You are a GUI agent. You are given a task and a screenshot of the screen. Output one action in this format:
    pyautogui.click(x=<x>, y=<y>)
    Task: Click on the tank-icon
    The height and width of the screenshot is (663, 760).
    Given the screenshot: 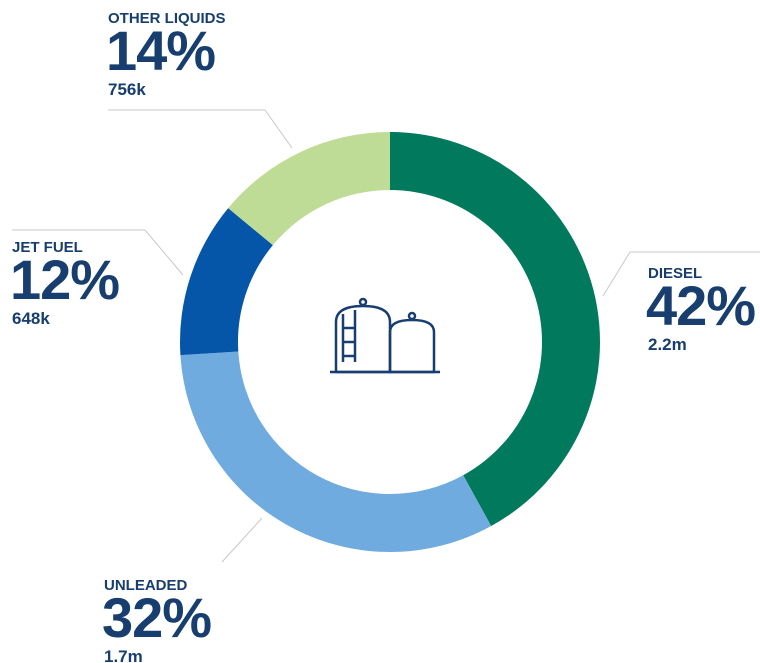 What is the action you would take?
    pyautogui.click(x=385, y=335)
    